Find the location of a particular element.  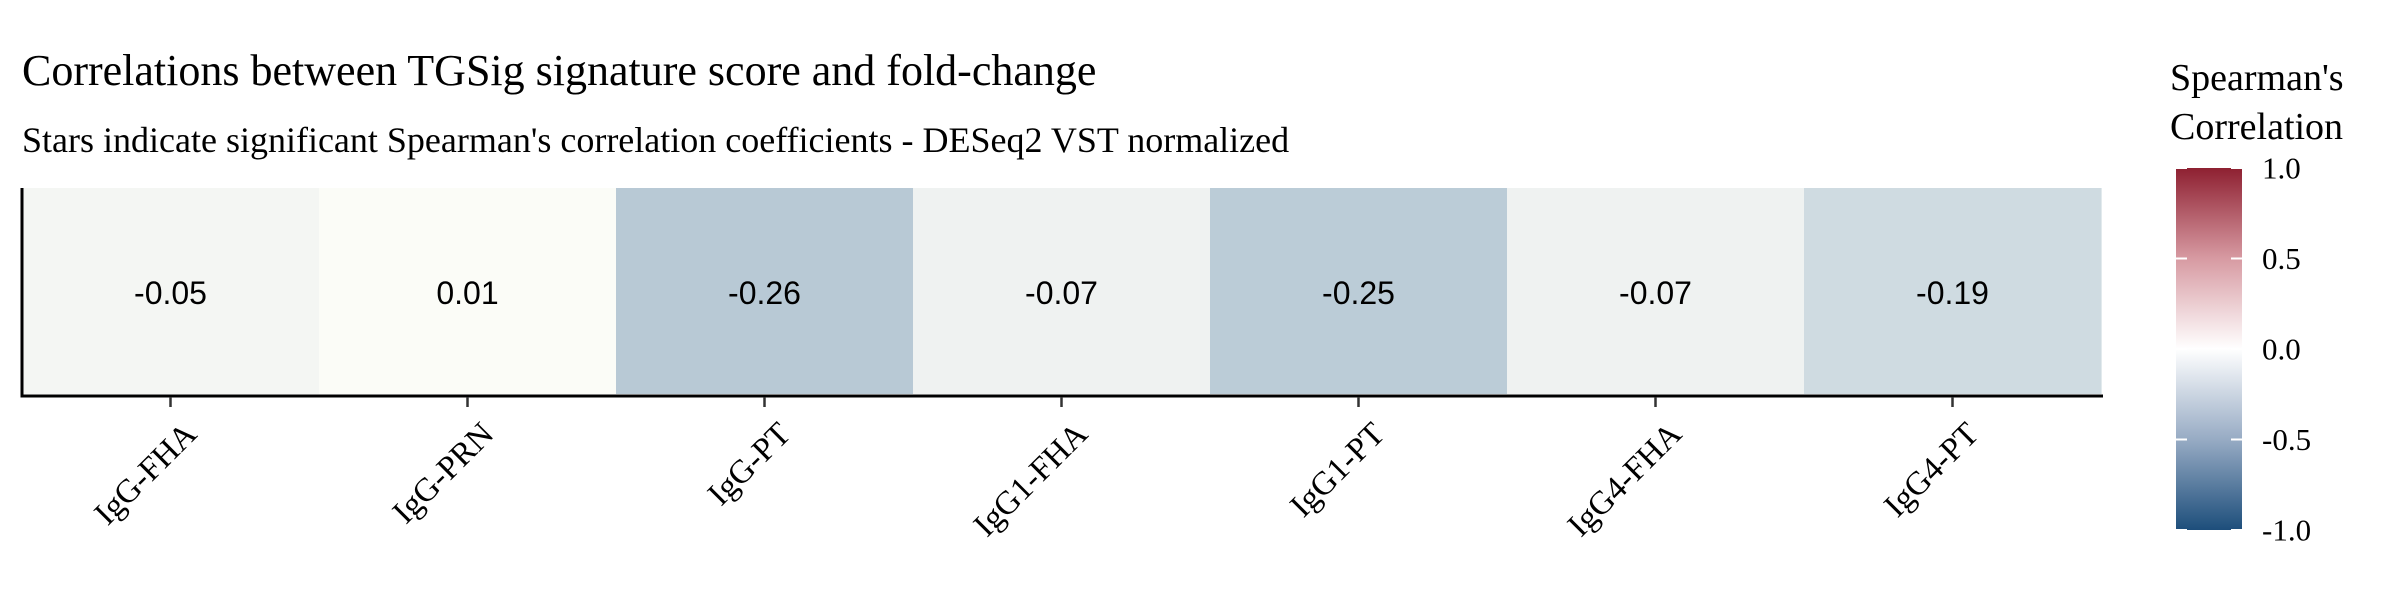

cell-value-label: 0.01 is located at coordinates (467, 293).